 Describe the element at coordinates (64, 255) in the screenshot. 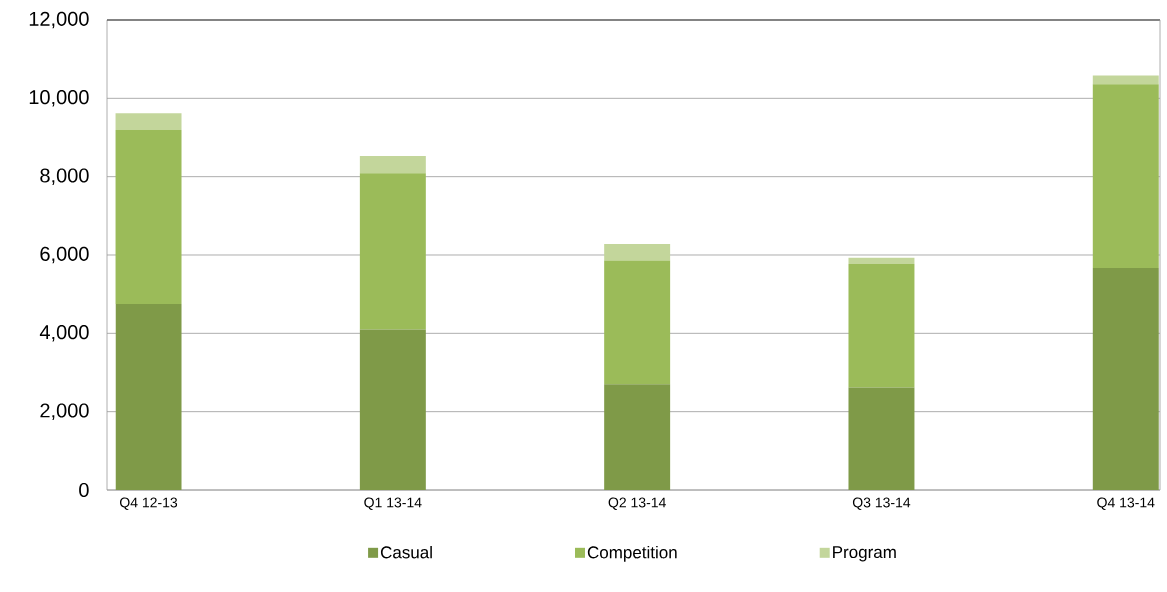

I see `y-tick-label: 6,000` at that location.